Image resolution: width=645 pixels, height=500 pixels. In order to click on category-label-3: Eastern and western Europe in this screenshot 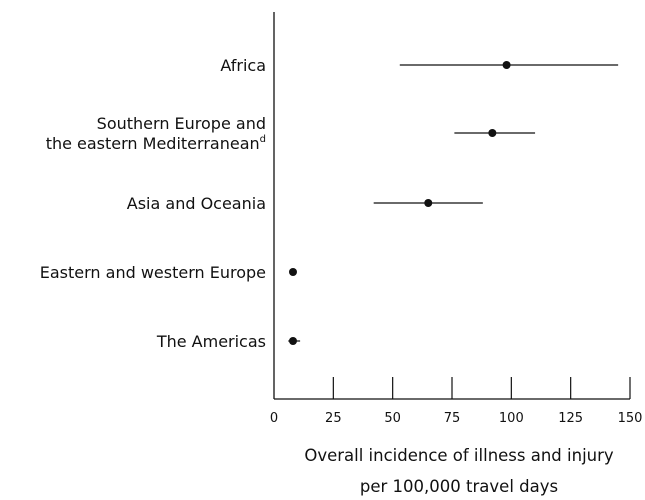, I will do `click(153, 272)`.